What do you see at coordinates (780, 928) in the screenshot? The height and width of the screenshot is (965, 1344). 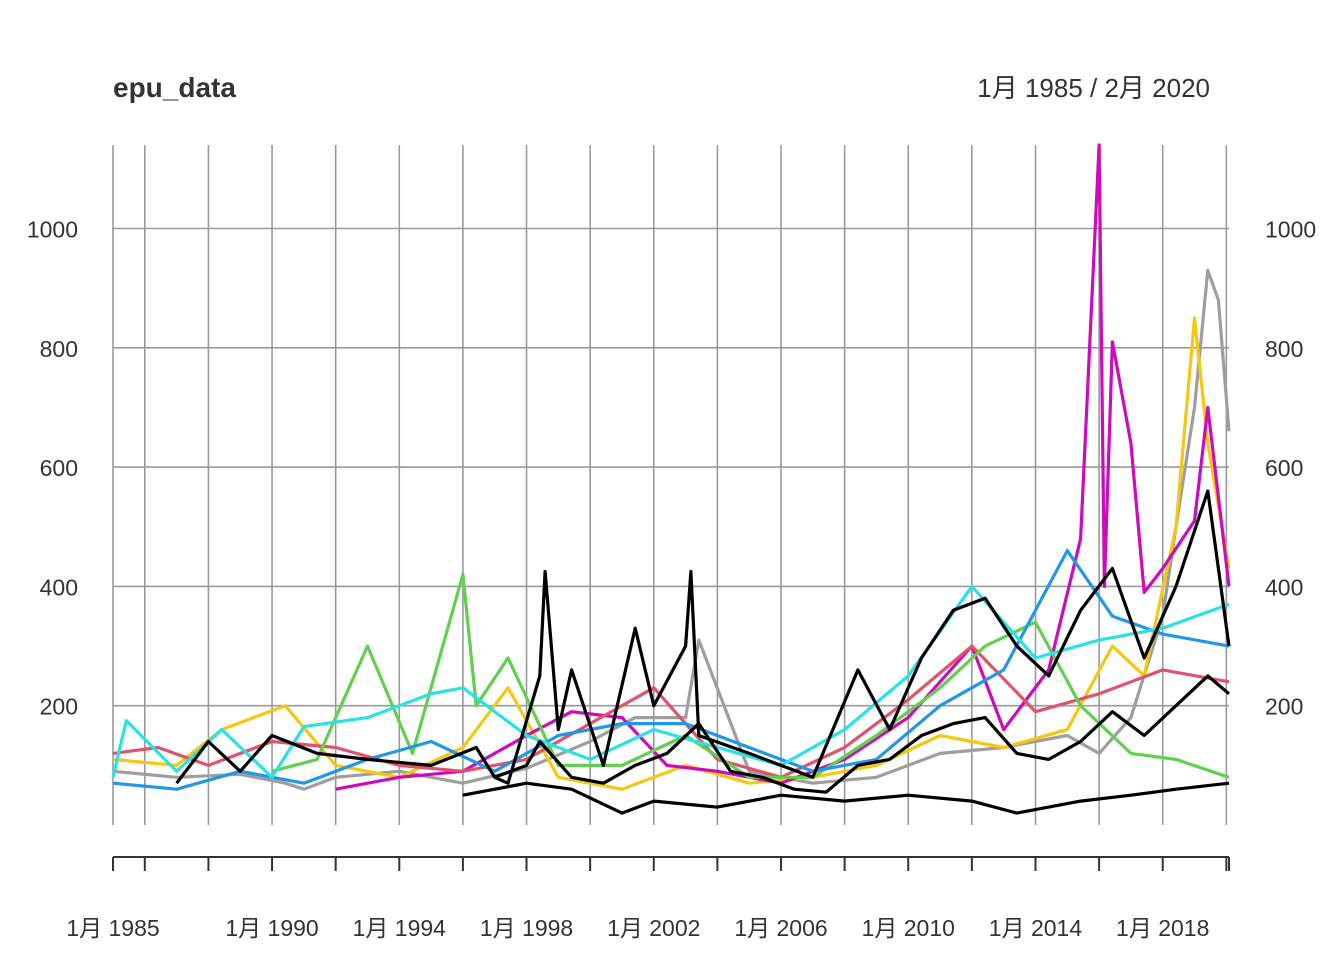 I see `x-tick-label: 1月 2006` at bounding box center [780, 928].